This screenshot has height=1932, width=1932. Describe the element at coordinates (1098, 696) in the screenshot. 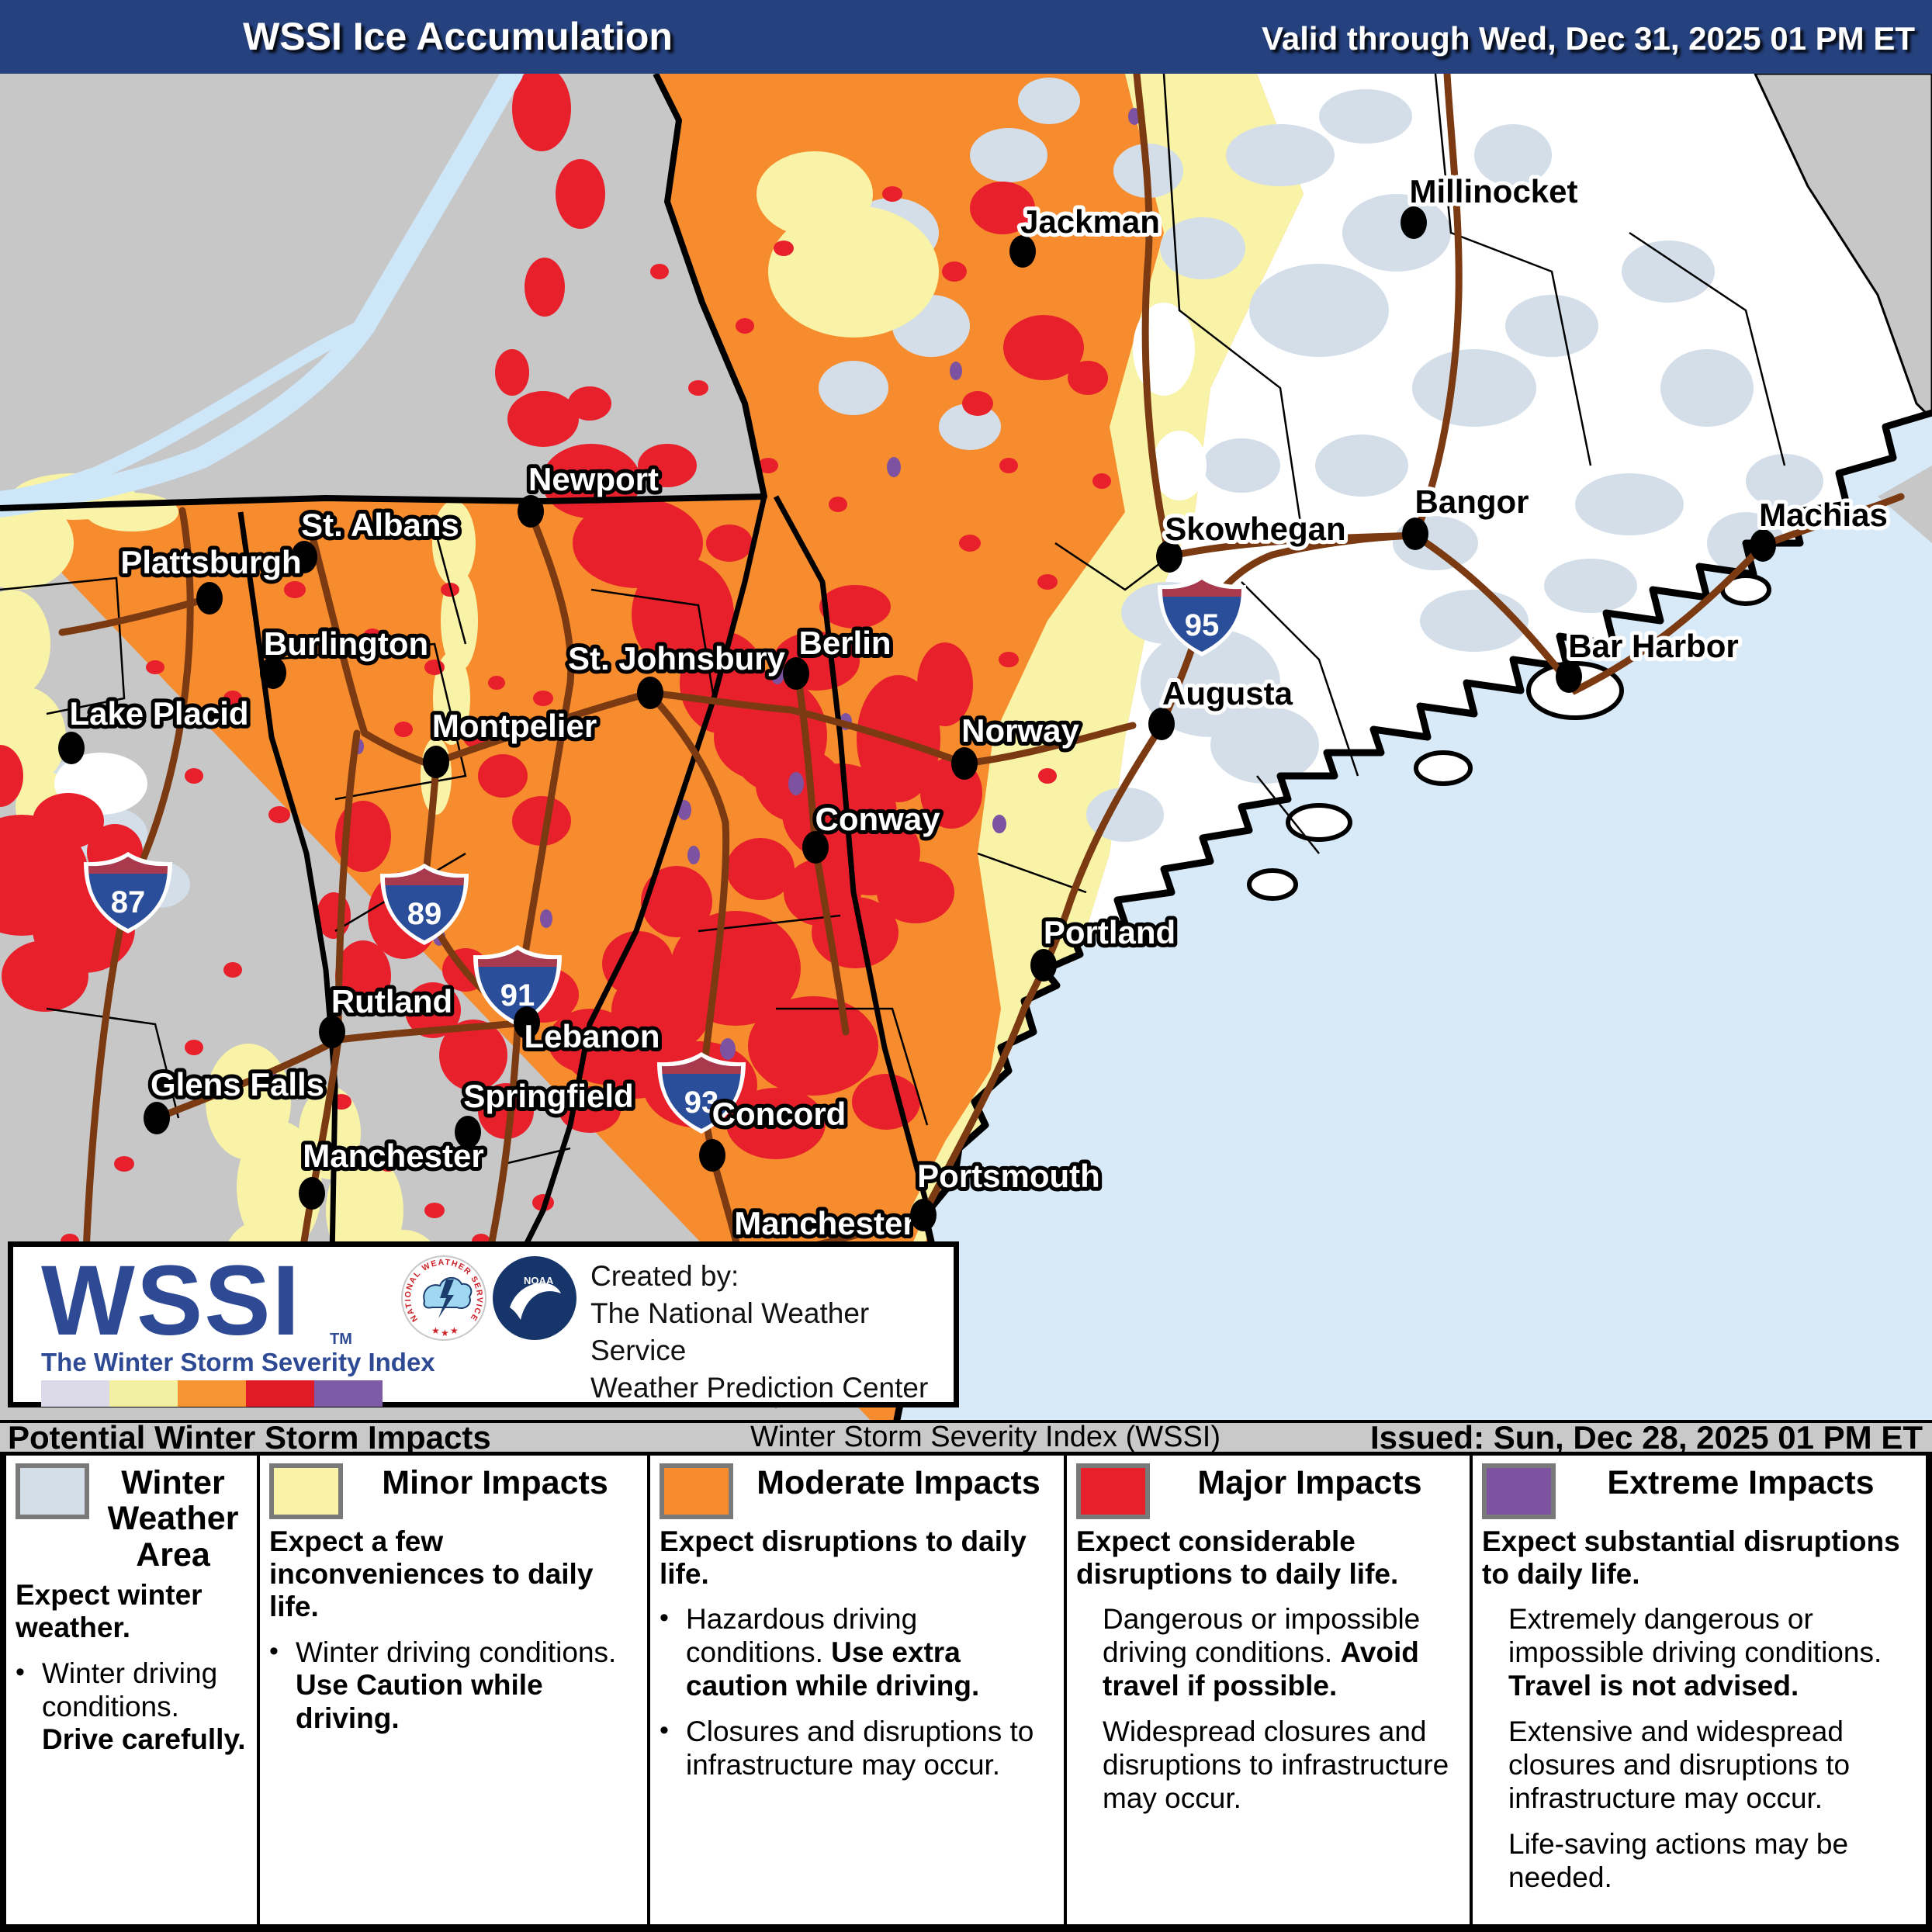

I see `minor-impacts-region` at that location.